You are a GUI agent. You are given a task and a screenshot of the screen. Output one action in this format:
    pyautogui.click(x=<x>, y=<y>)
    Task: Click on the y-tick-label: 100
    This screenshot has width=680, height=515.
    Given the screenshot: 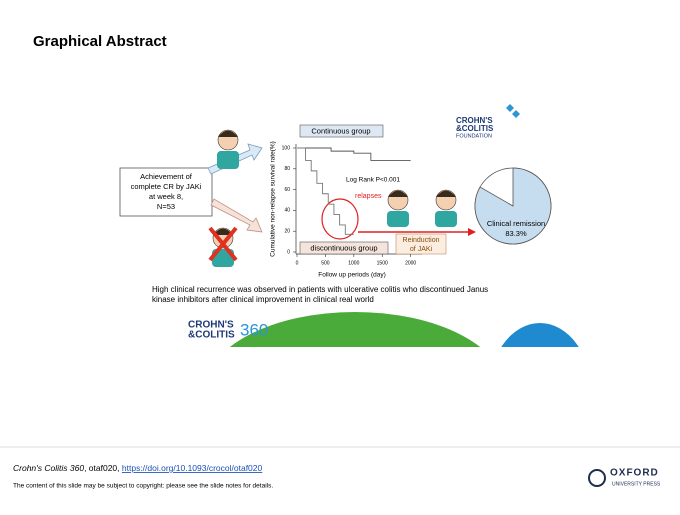 What is the action you would take?
    pyautogui.click(x=286, y=148)
    